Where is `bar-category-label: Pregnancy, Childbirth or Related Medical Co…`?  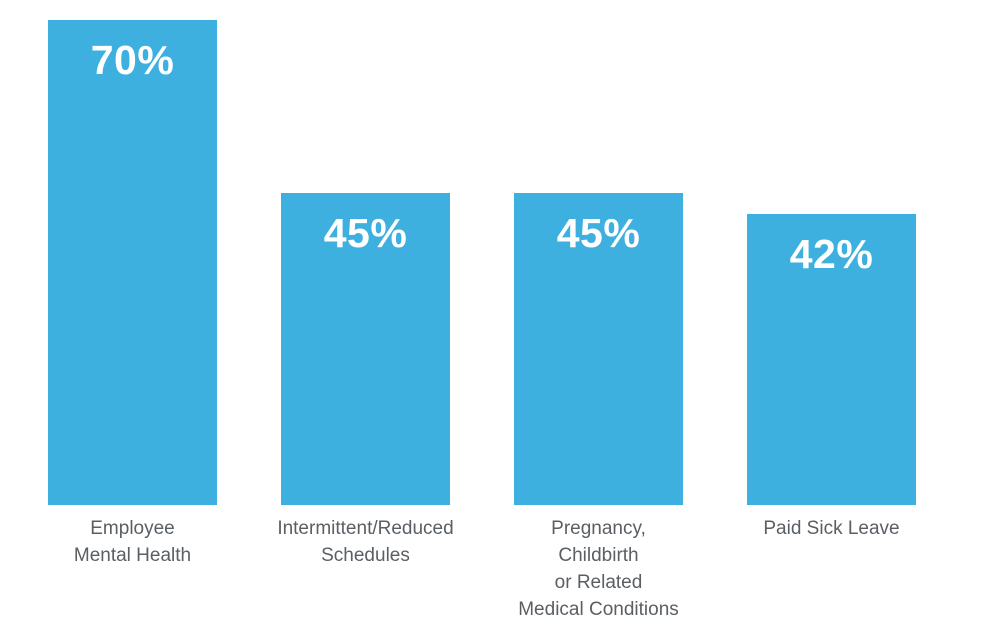
bar-category-label: Pregnancy, Childbirth or Related Medical Co… is located at coordinates (598, 569).